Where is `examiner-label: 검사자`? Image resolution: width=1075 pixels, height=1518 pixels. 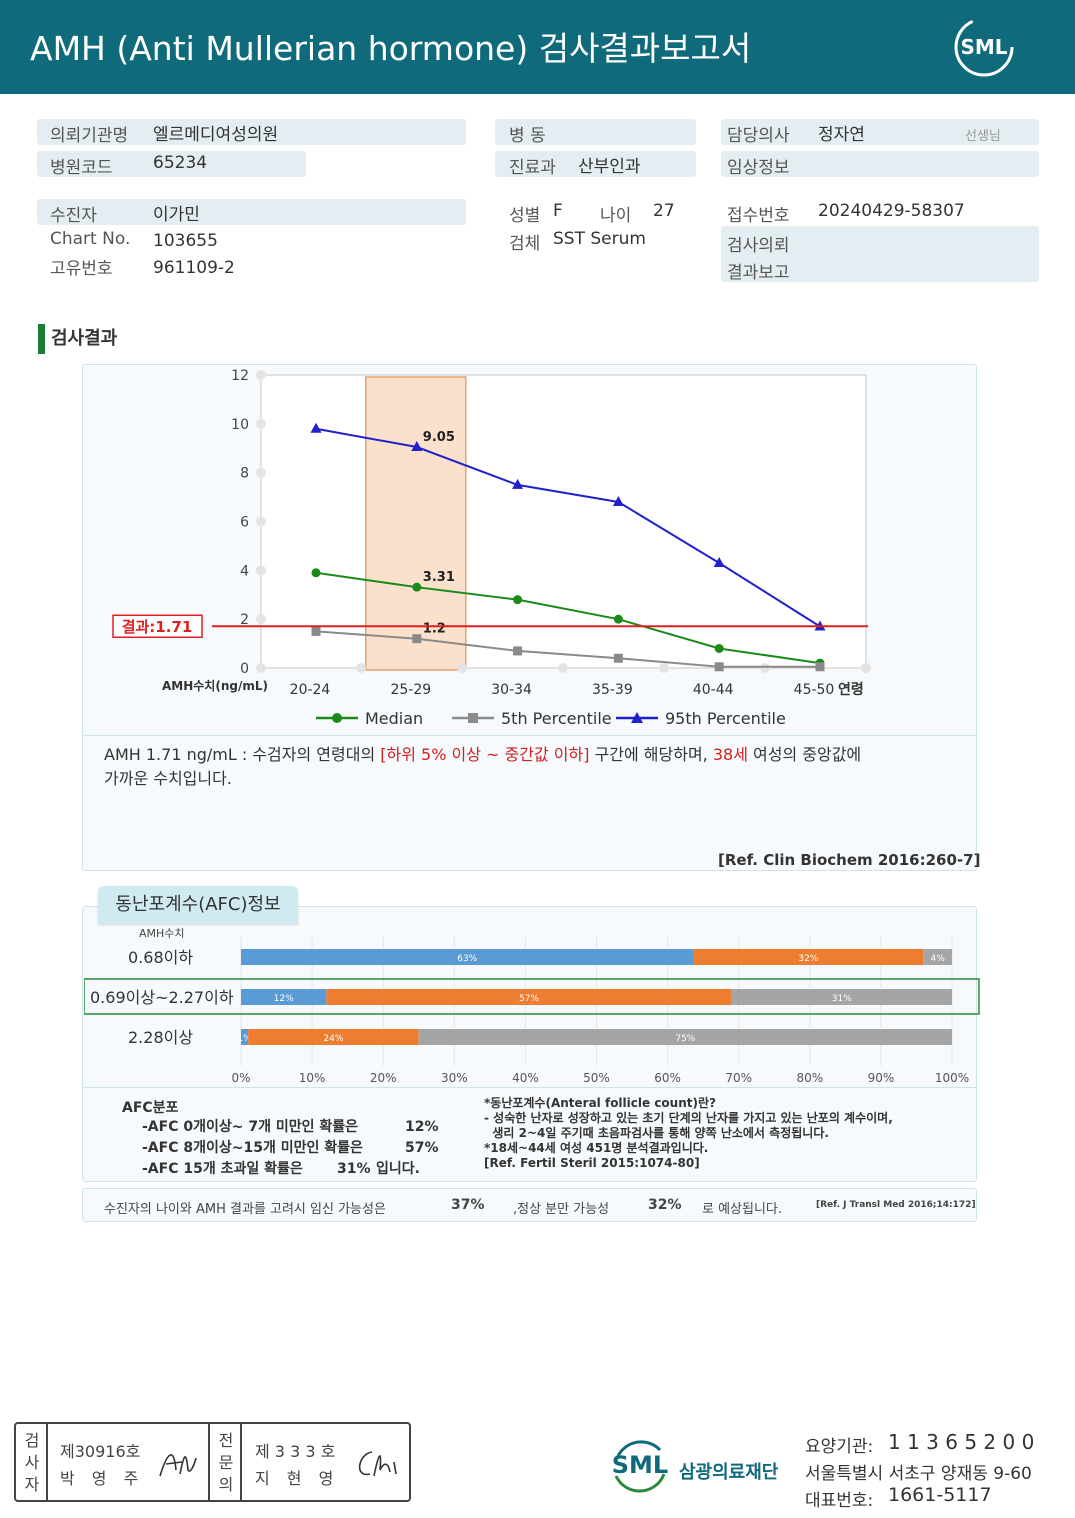
examiner-label: 검사자 is located at coordinates (32, 1462).